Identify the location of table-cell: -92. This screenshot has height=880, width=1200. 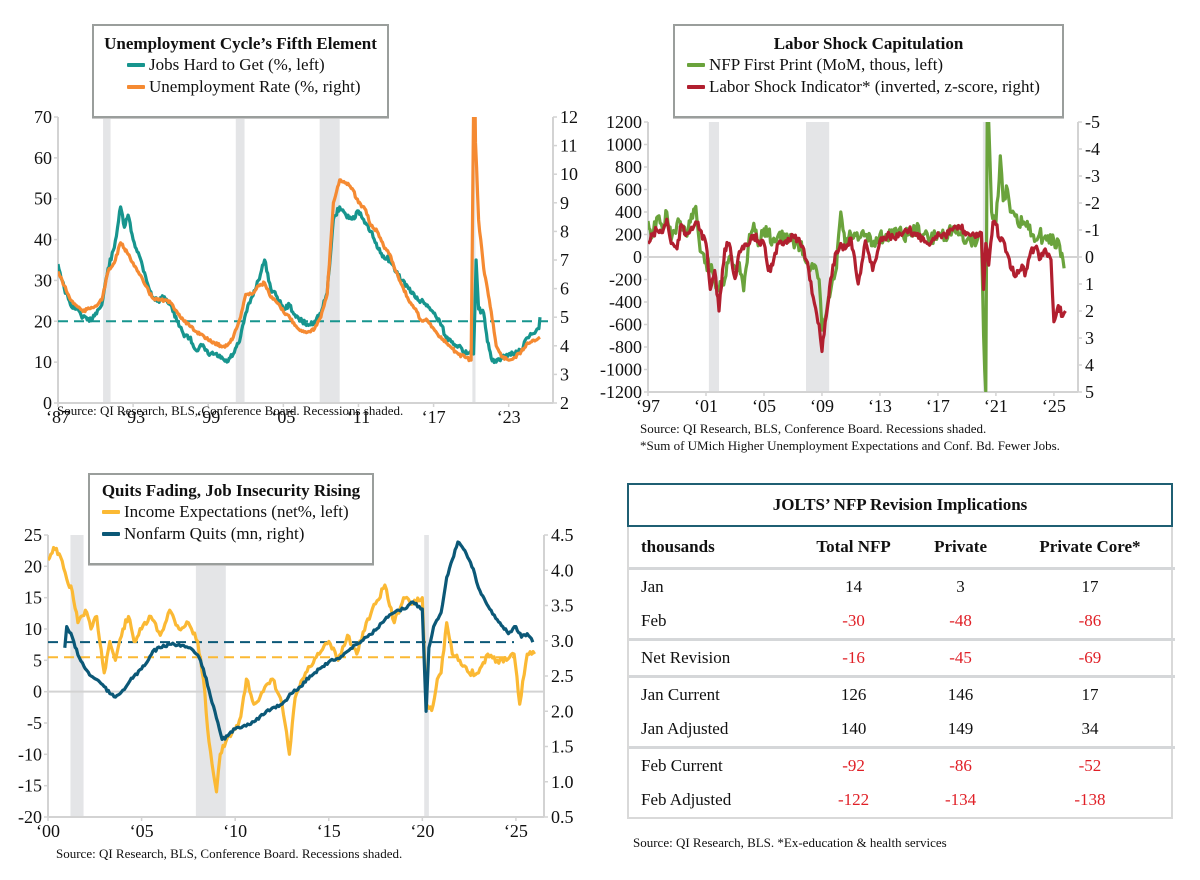
(853, 765).